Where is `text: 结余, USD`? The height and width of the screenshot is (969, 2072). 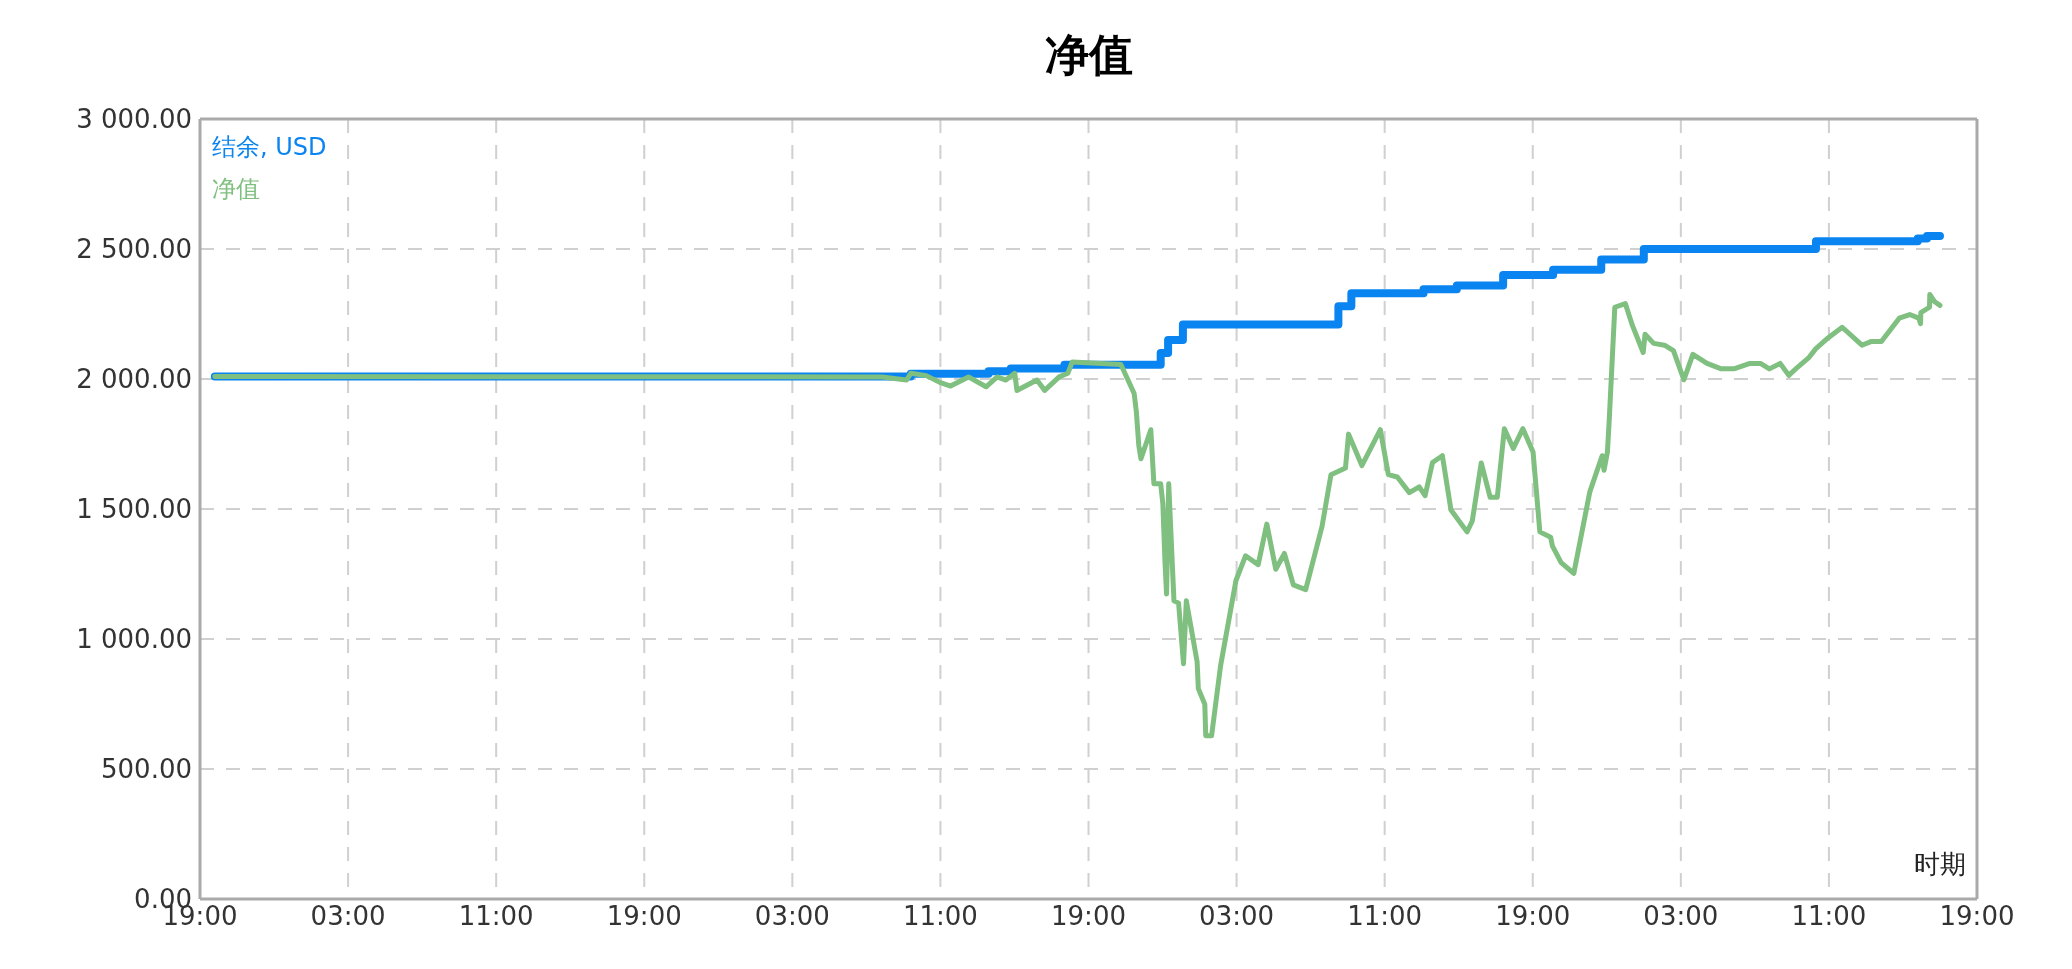
text: 结余, USD is located at coordinates (269, 147).